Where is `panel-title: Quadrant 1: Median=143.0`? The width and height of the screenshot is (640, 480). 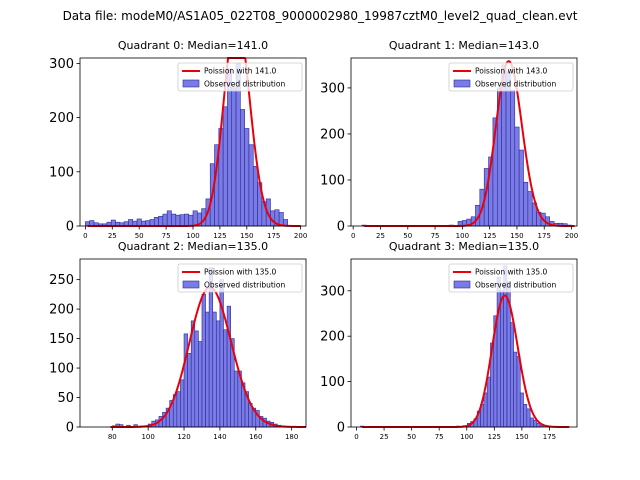
panel-title: Quadrant 1: Median=143.0 is located at coordinates (464, 45).